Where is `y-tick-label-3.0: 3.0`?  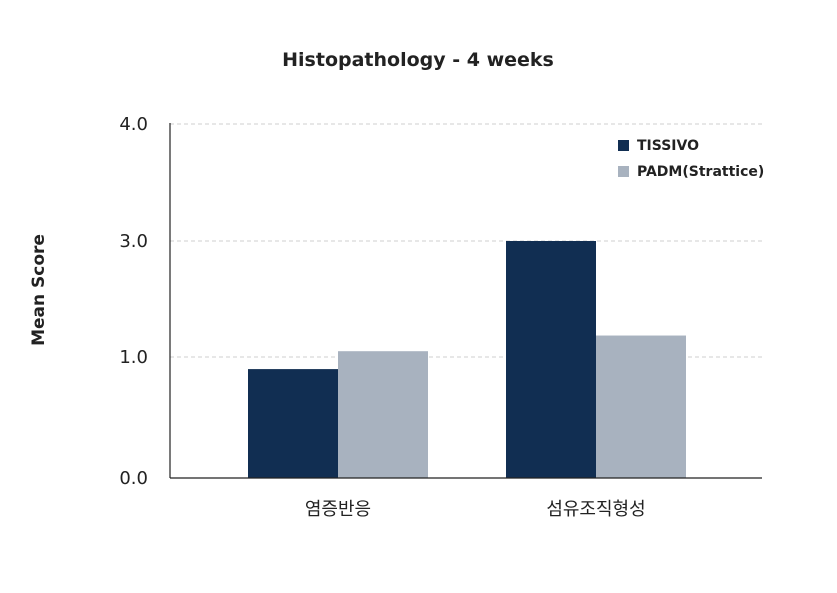
y-tick-label-3.0: 3.0 is located at coordinates (133, 241).